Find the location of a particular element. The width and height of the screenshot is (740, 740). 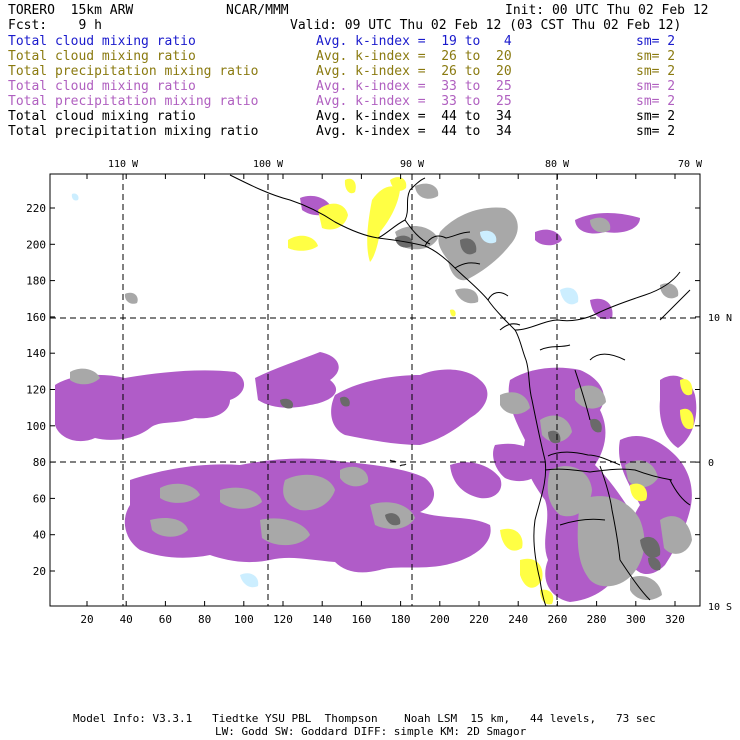

header-init: Init: 00 UTC Thu 02 Feb 12 is located at coordinates (607, 10).